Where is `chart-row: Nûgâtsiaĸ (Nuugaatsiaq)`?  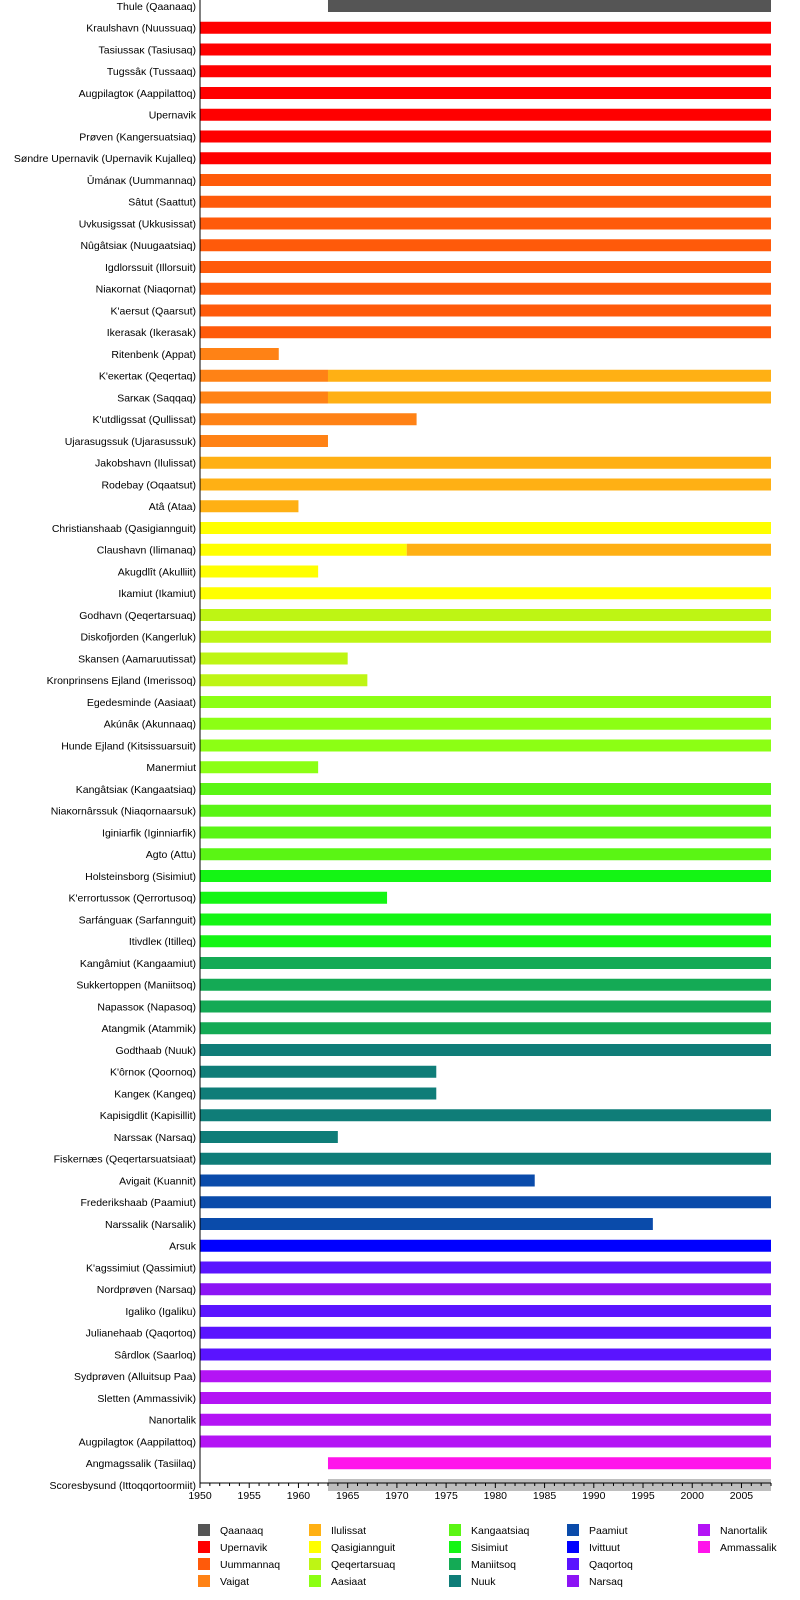 chart-row: Nûgâtsiaĸ (Nuugaatsiaq) is located at coordinates (425, 245).